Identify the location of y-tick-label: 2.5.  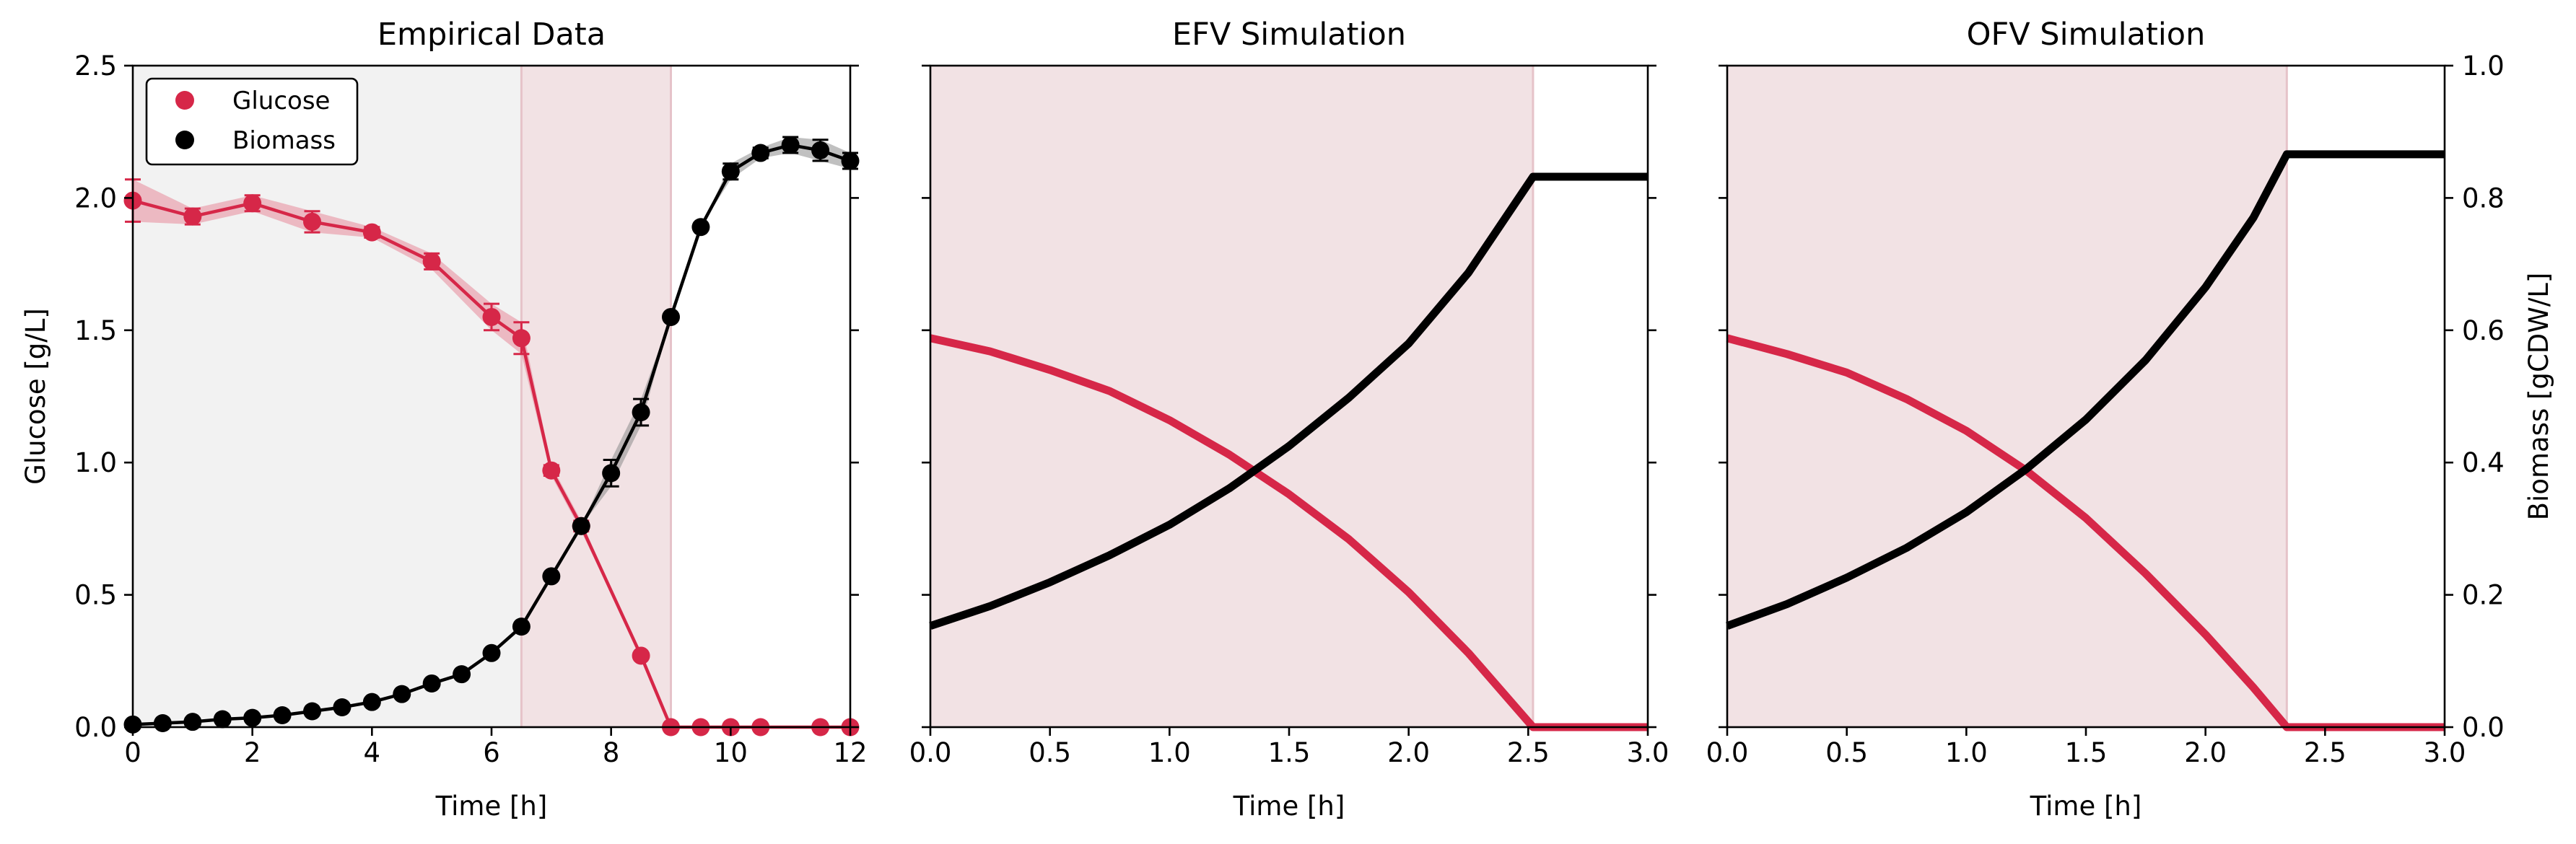
(95, 66).